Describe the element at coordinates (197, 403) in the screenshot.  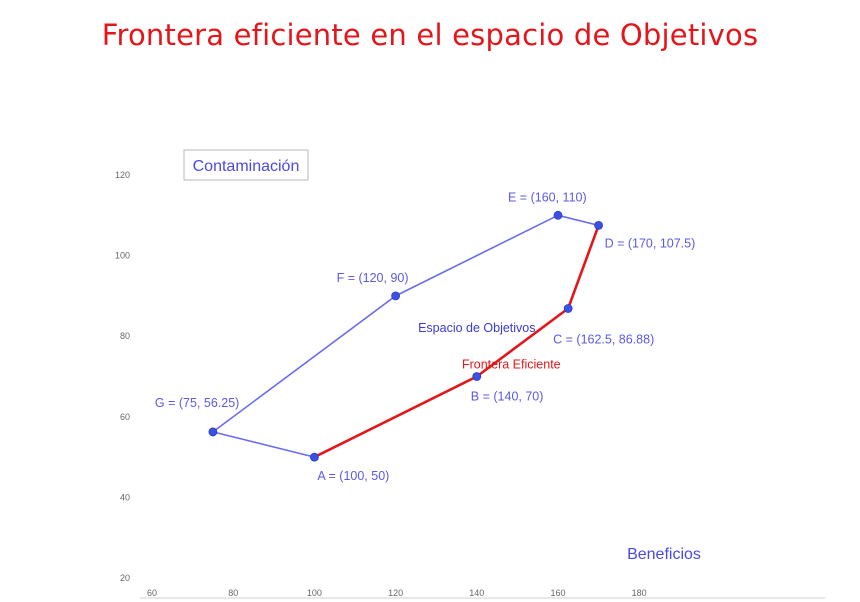
I see `point-label-g: G = (75, 56.25)` at that location.